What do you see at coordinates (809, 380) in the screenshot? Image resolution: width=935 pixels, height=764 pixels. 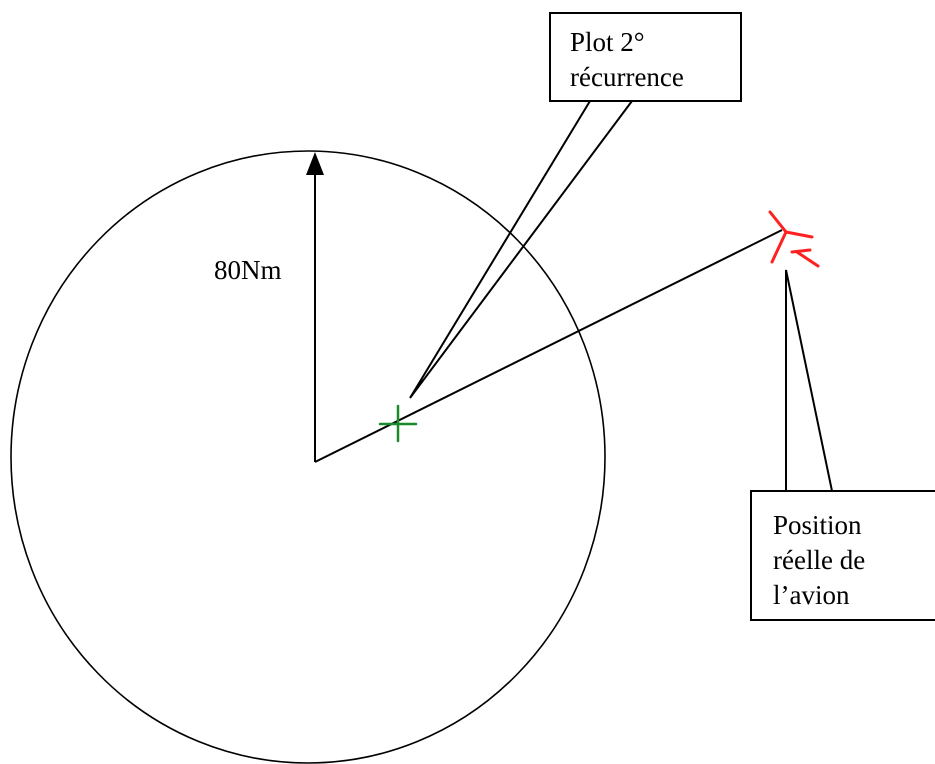 I see `aircraft-callout-pointer` at bounding box center [809, 380].